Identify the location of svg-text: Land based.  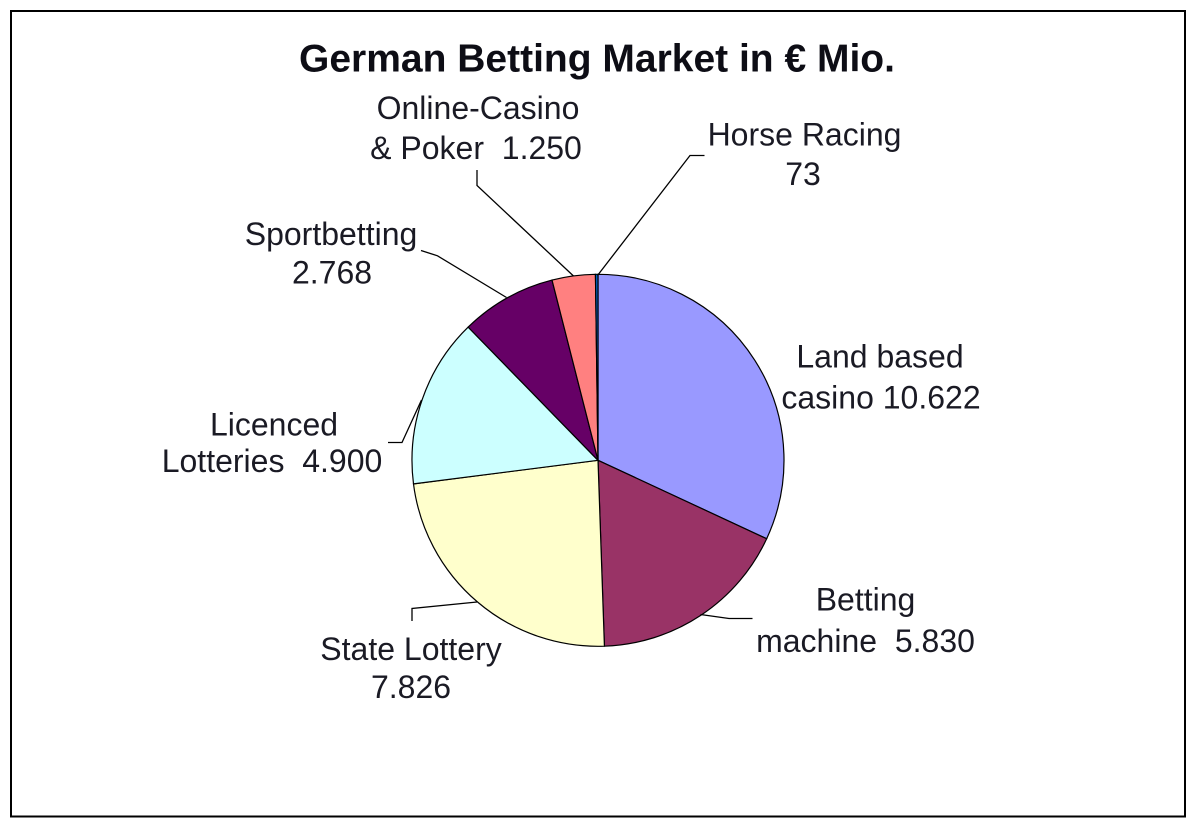
(879, 356).